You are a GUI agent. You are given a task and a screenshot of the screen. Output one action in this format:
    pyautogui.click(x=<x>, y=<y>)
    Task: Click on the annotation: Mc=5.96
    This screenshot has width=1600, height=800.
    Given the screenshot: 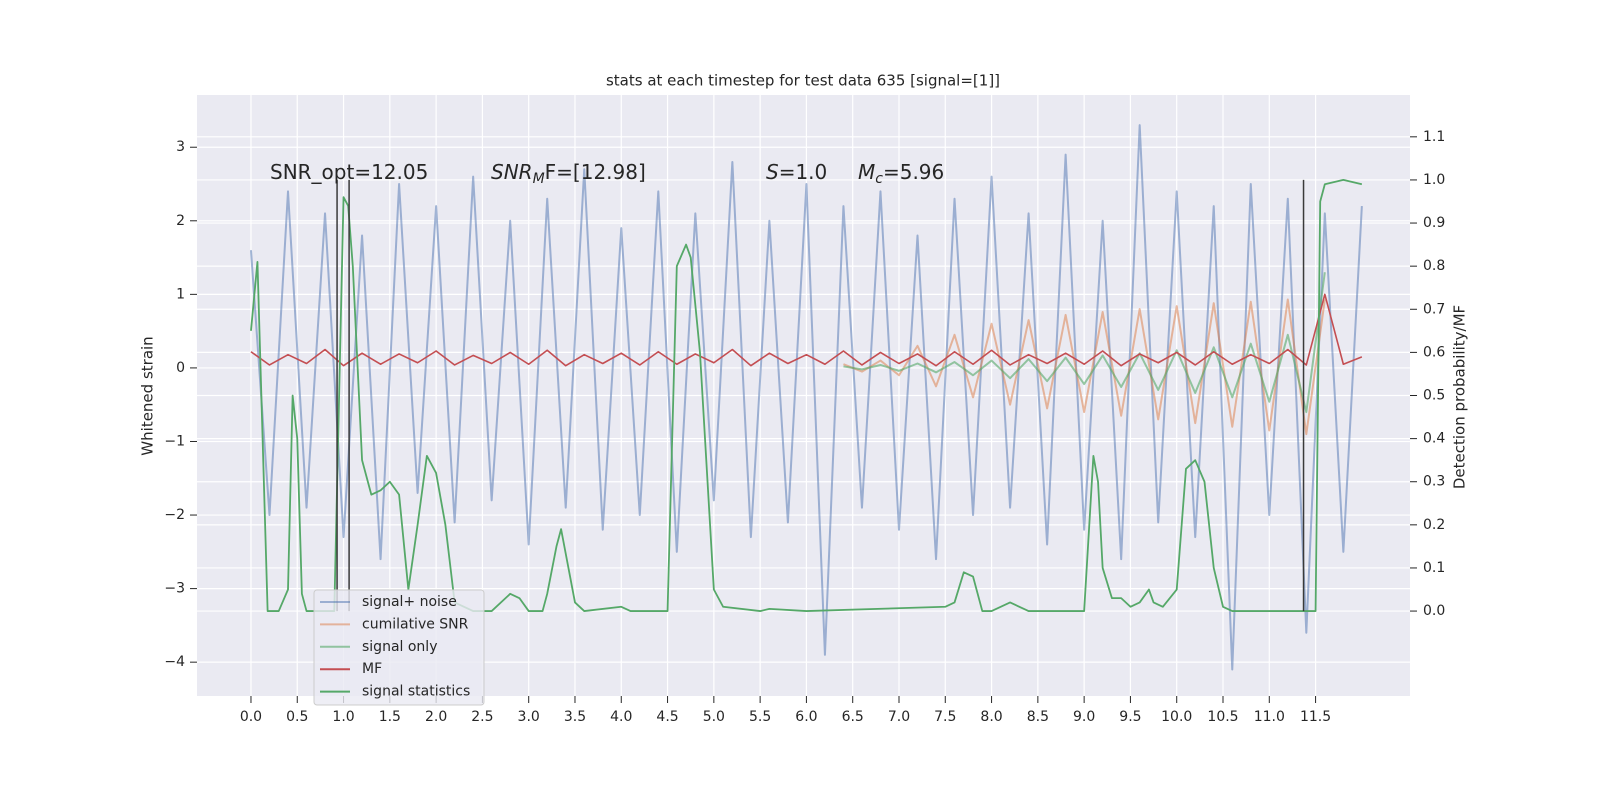 What is the action you would take?
    pyautogui.click(x=901, y=174)
    